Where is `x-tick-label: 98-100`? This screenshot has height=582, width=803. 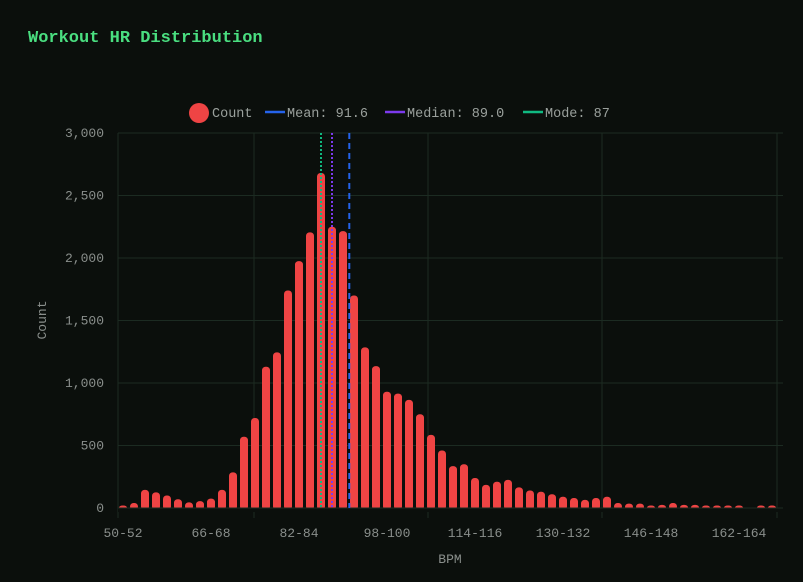
x-tick-label: 98-100 is located at coordinates (387, 533).